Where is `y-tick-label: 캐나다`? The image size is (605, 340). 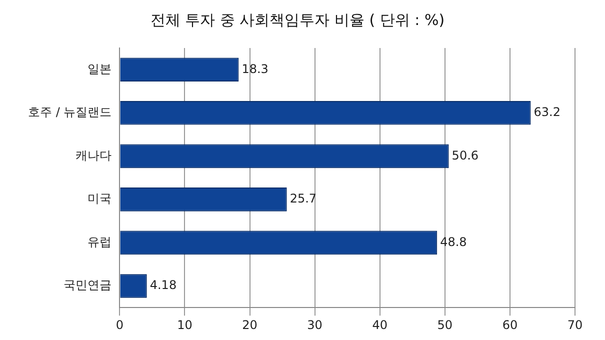 y-tick-label: 캐나다 is located at coordinates (94, 155).